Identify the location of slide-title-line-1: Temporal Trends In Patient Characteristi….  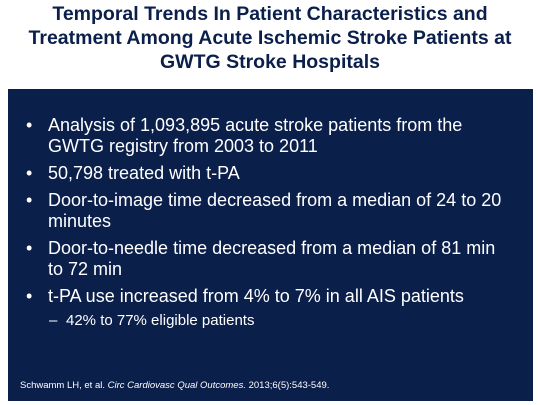
(270, 14).